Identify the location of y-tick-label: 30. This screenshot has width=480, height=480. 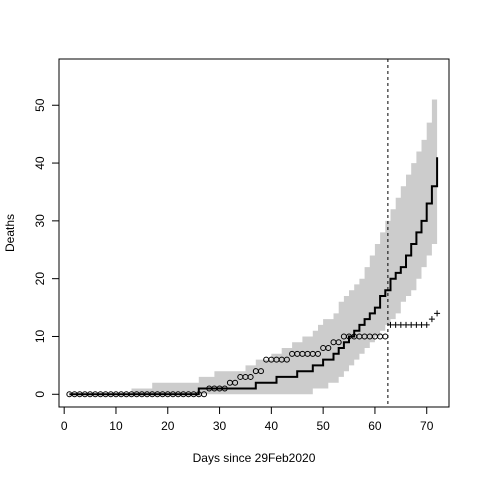
(40, 221).